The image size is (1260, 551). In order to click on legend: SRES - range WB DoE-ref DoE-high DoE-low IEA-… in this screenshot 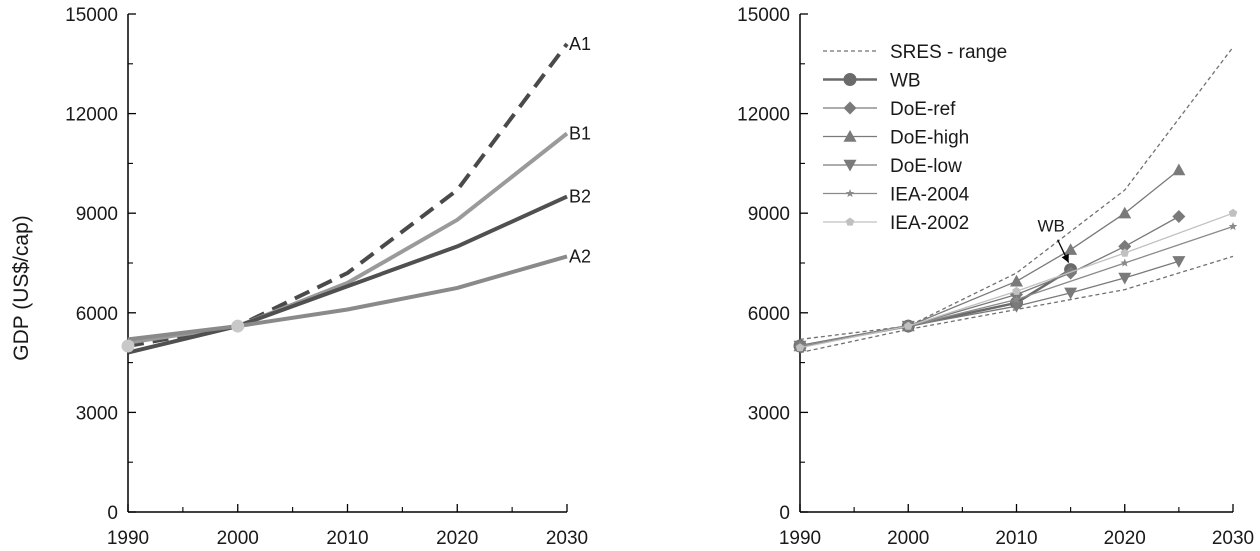, I will do `click(915, 138)`.